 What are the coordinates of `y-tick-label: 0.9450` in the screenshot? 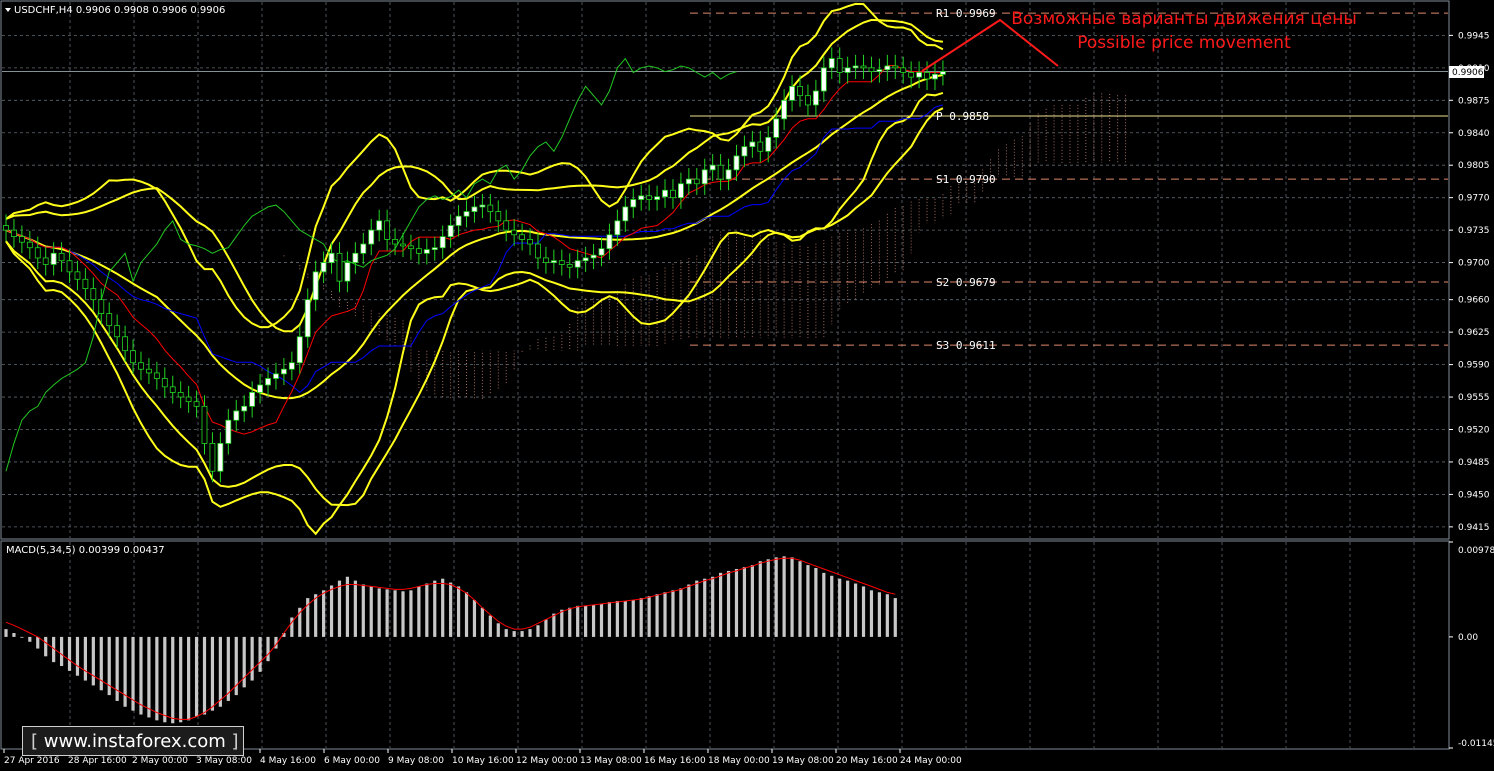 It's located at (1474, 495).